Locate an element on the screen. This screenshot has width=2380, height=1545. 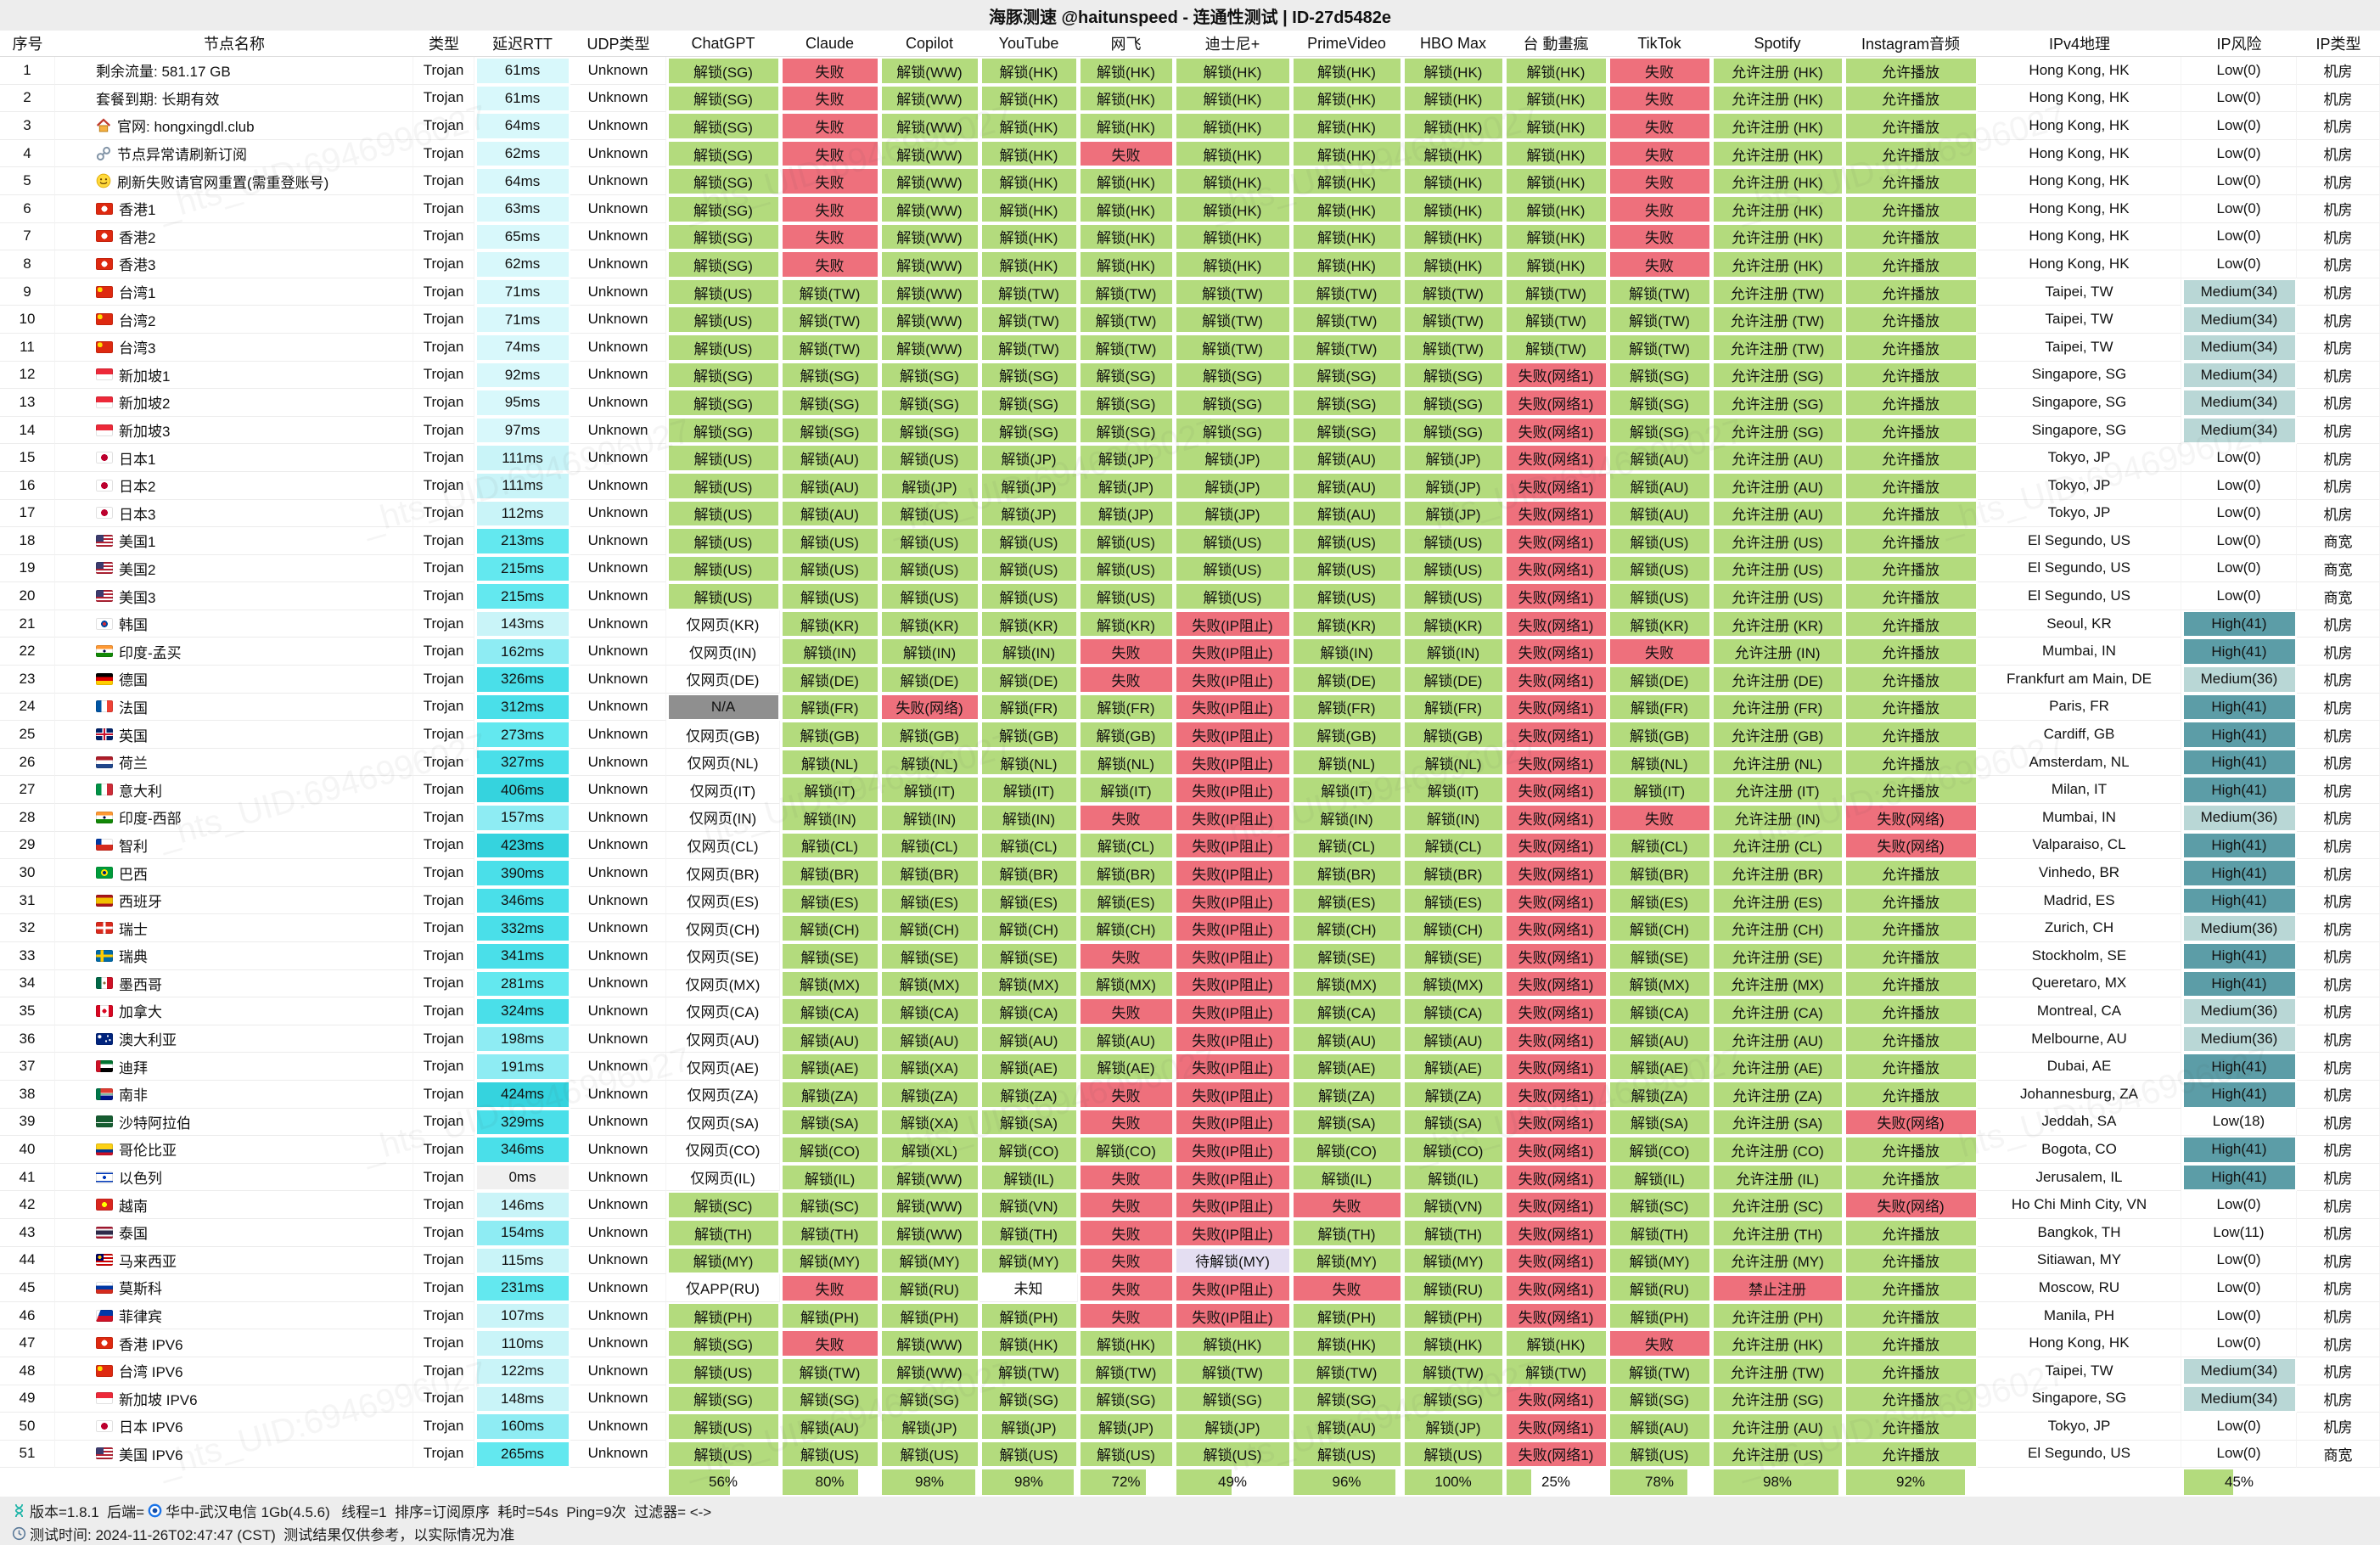
service-cell-spotify: 允许注册 (DE) is located at coordinates (1777, 680).